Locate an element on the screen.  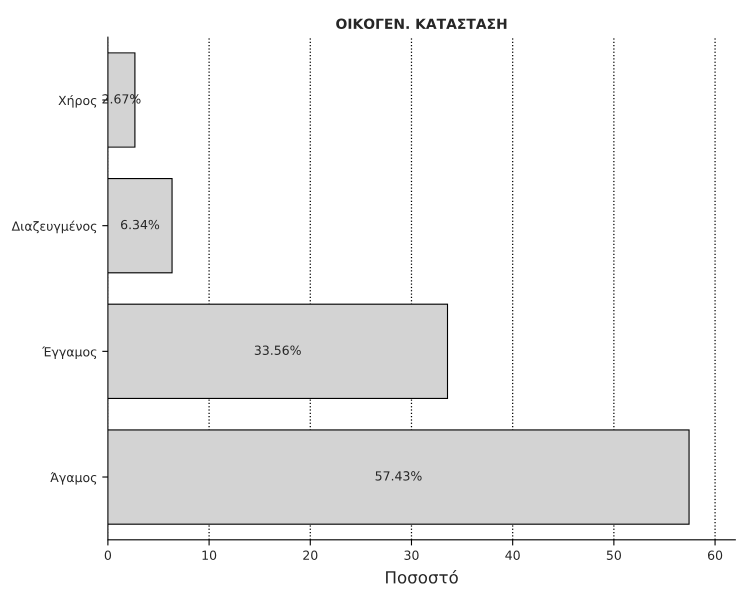
data-label: 6.34% is located at coordinates (140, 225).